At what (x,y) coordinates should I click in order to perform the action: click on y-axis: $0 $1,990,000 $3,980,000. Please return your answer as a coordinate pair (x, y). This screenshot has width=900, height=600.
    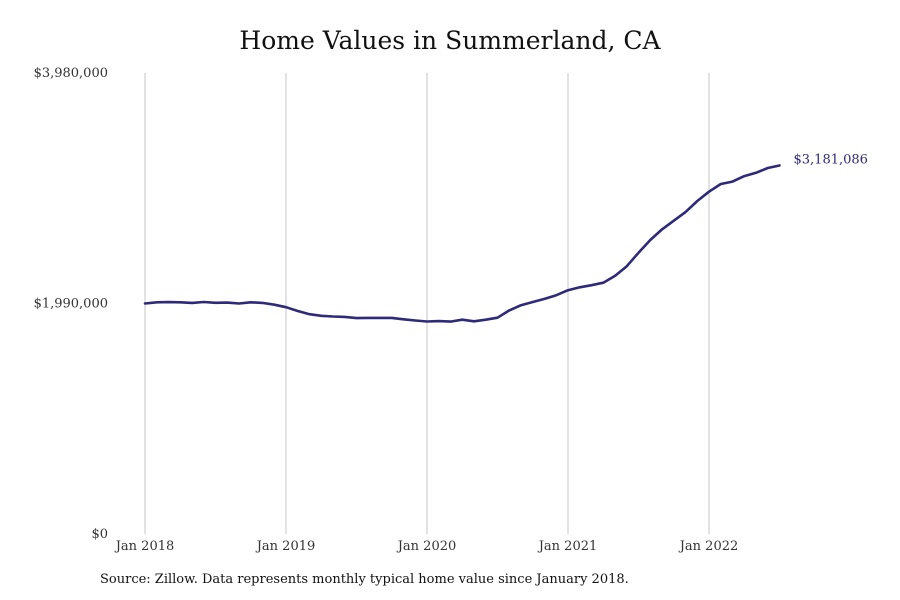
    Looking at the image, I should click on (71, 304).